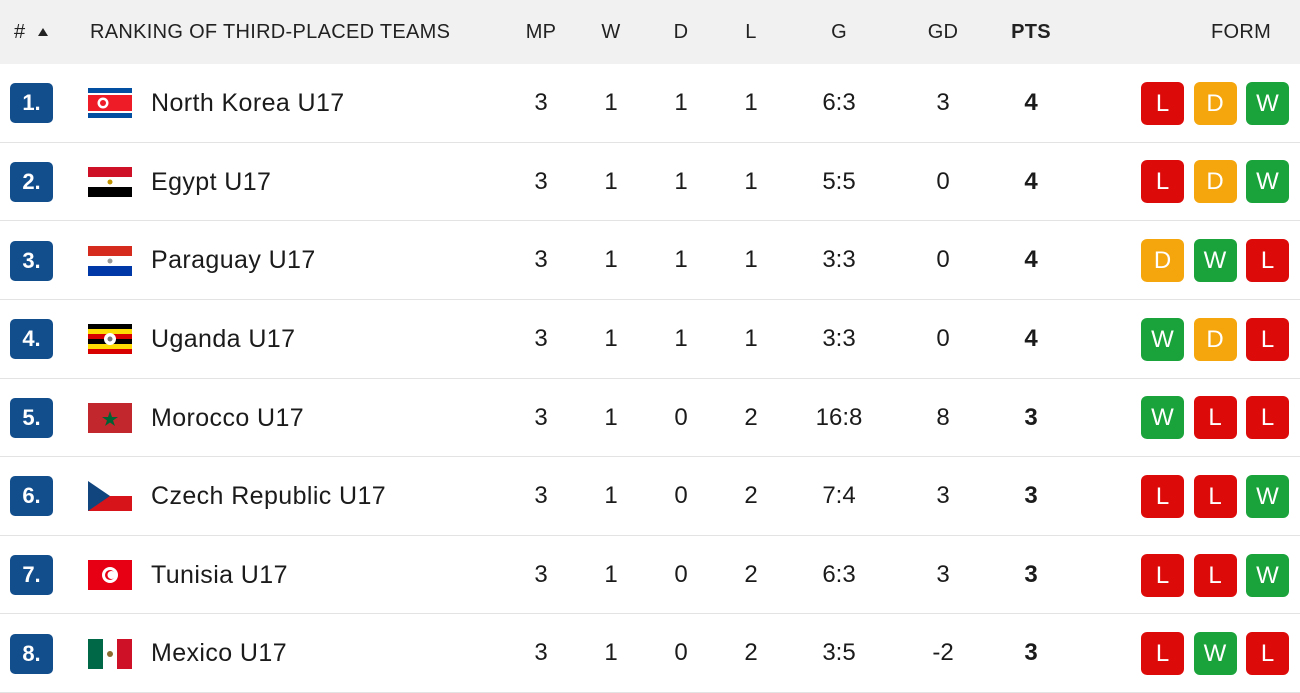  I want to click on table-row: 6. Czech Republic U17 3 1 0 2 7:4 3 3 L L W, so click(650, 496).